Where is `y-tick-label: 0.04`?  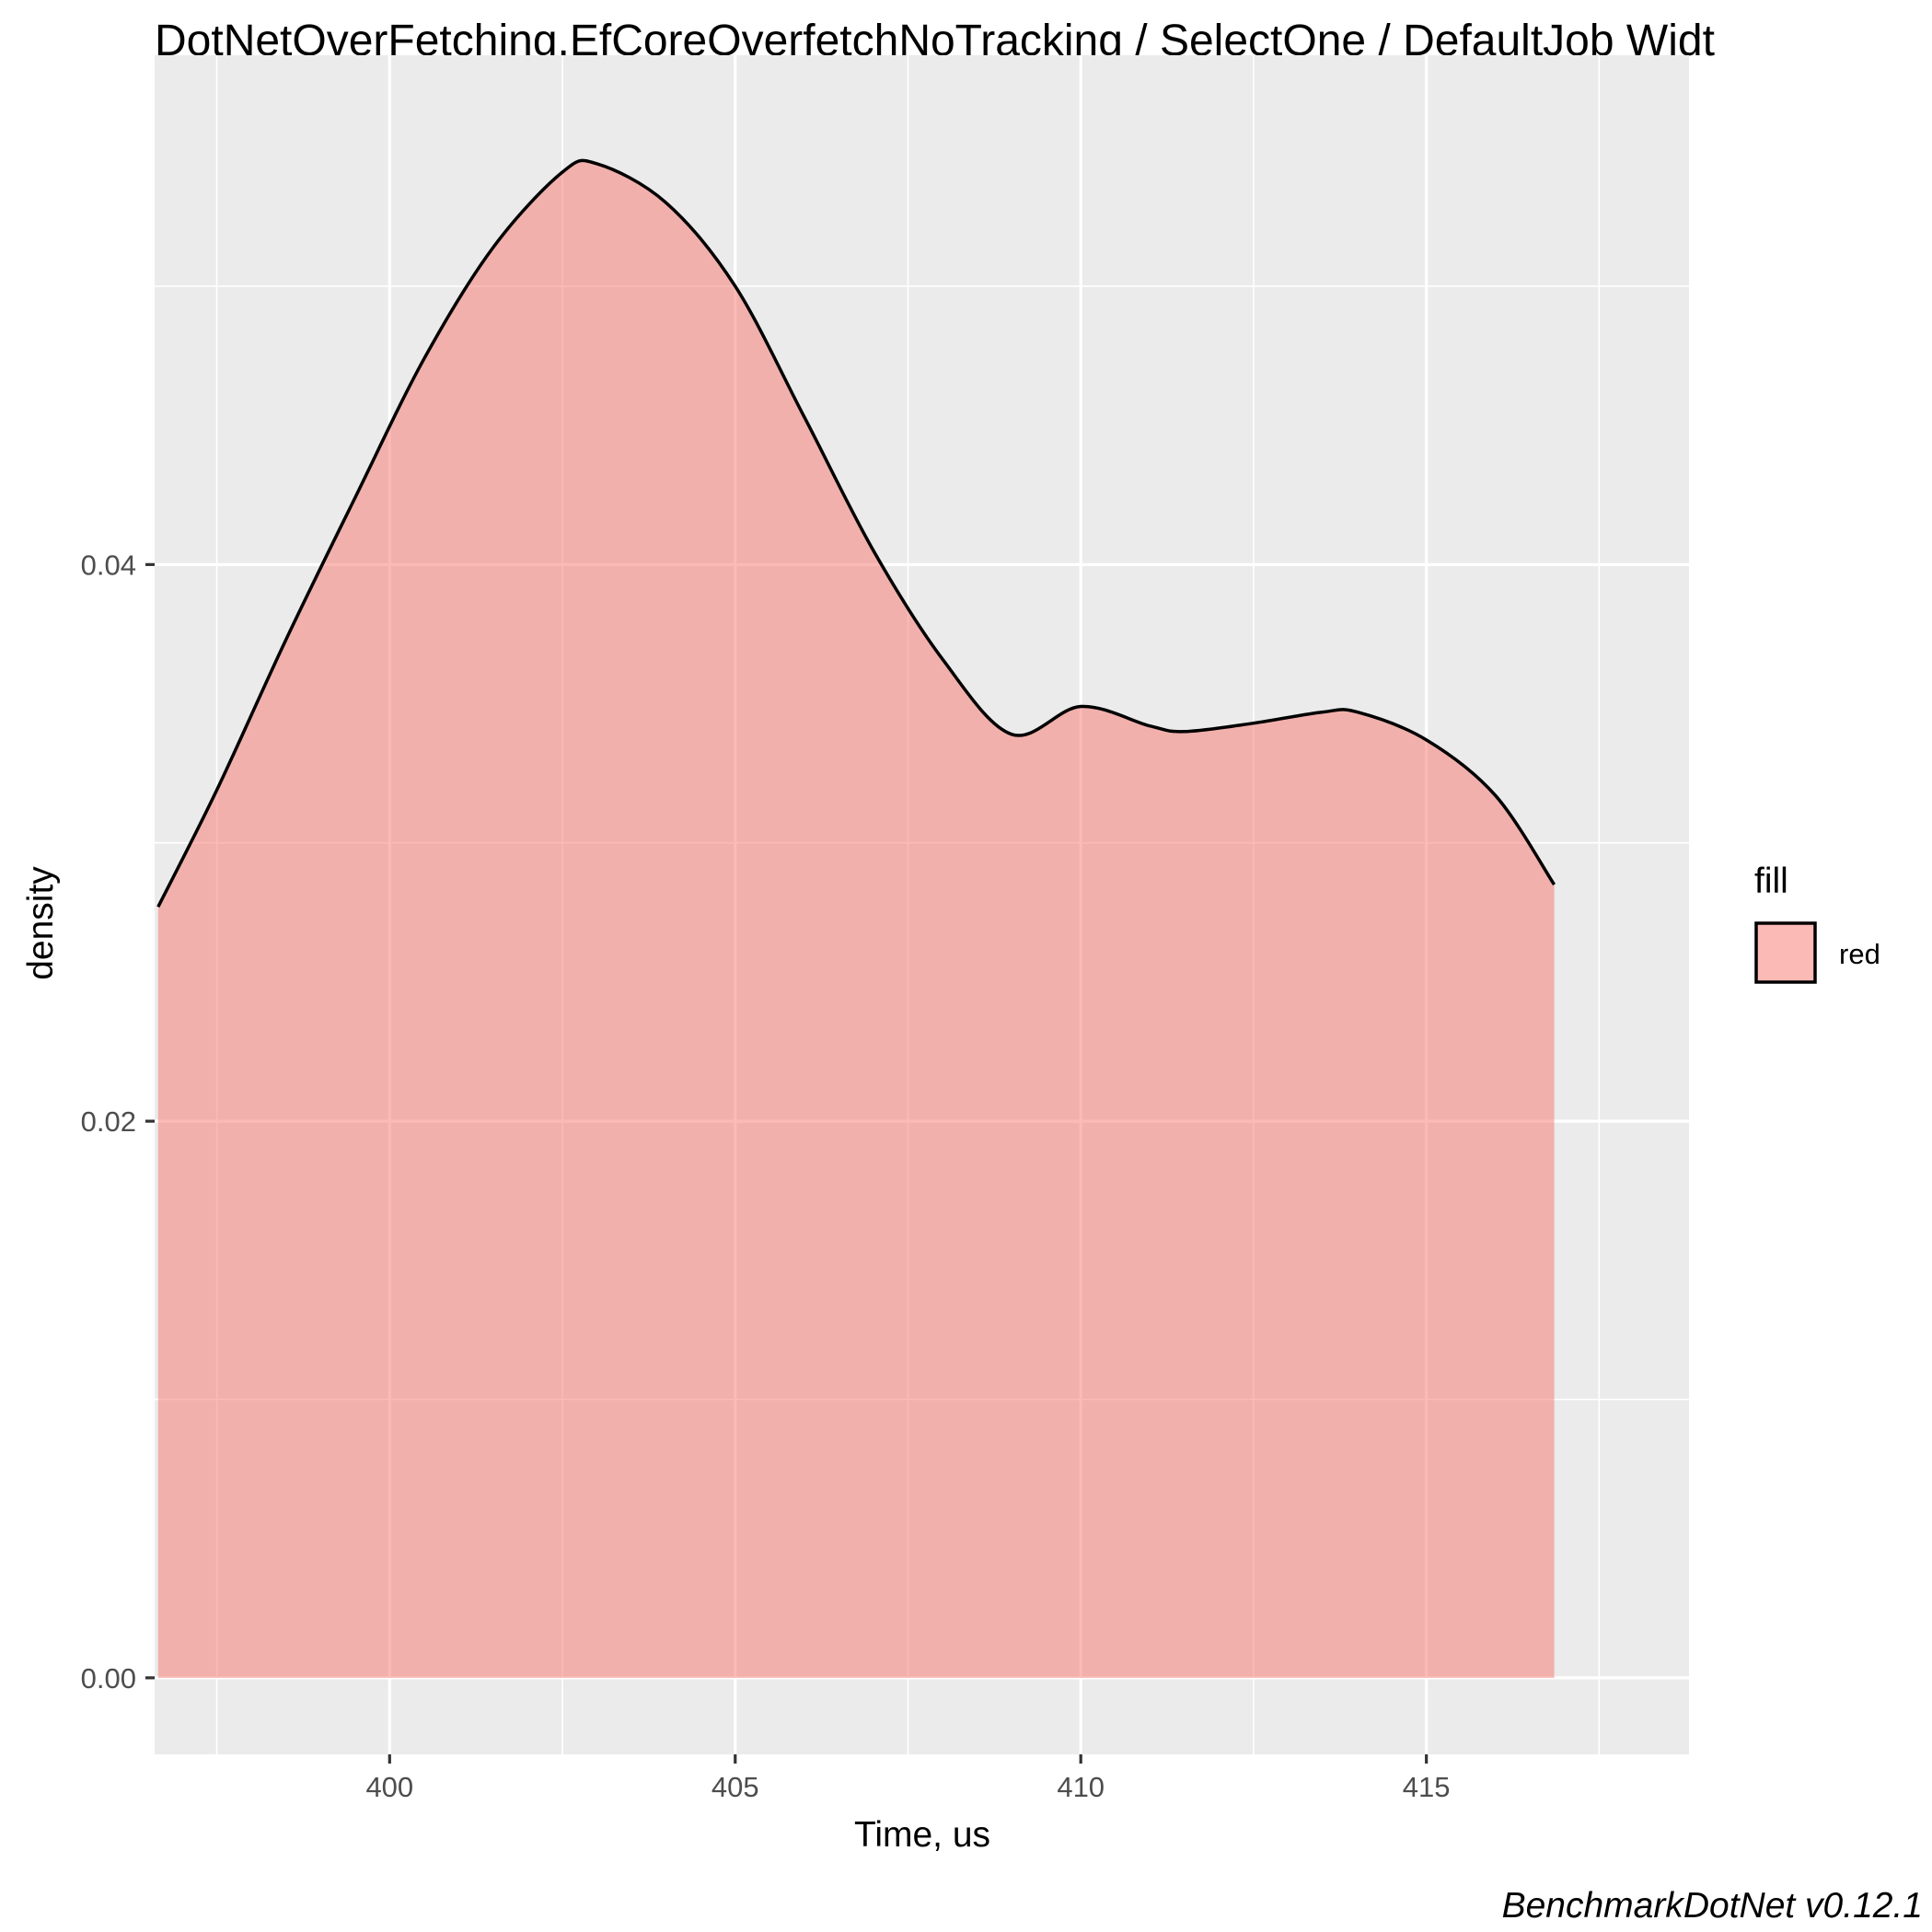
y-tick-label: 0.04 is located at coordinates (109, 565).